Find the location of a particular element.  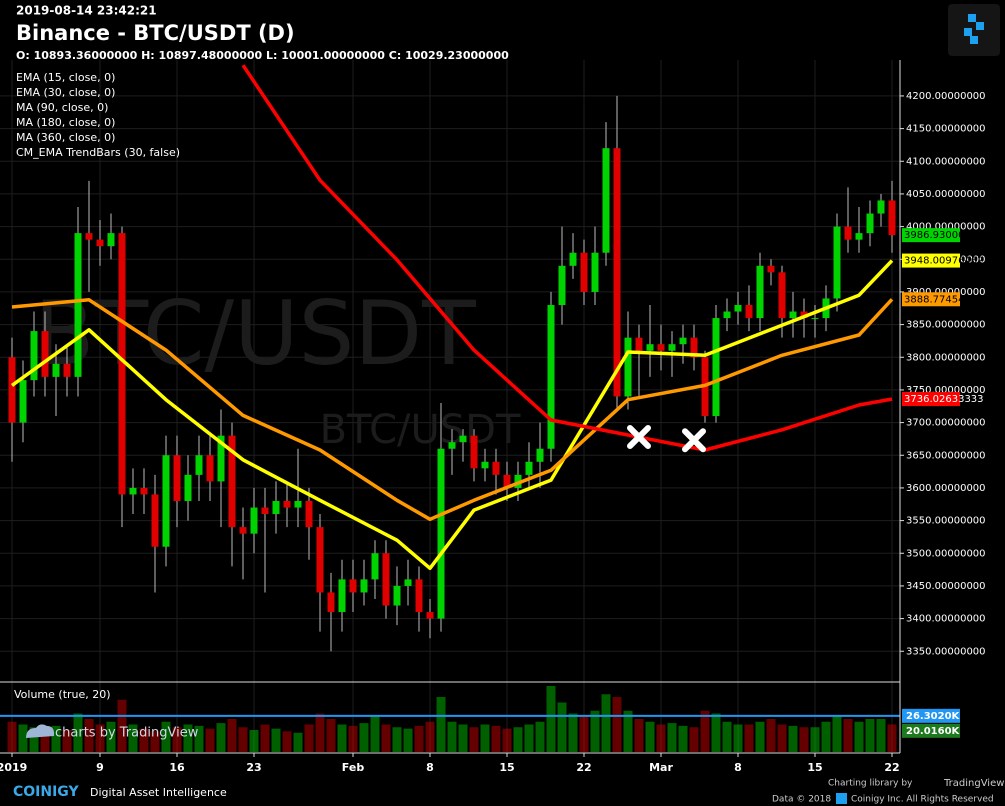

rights: Coinigy Inc. All Rights Reserved is located at coordinates (922, 800).